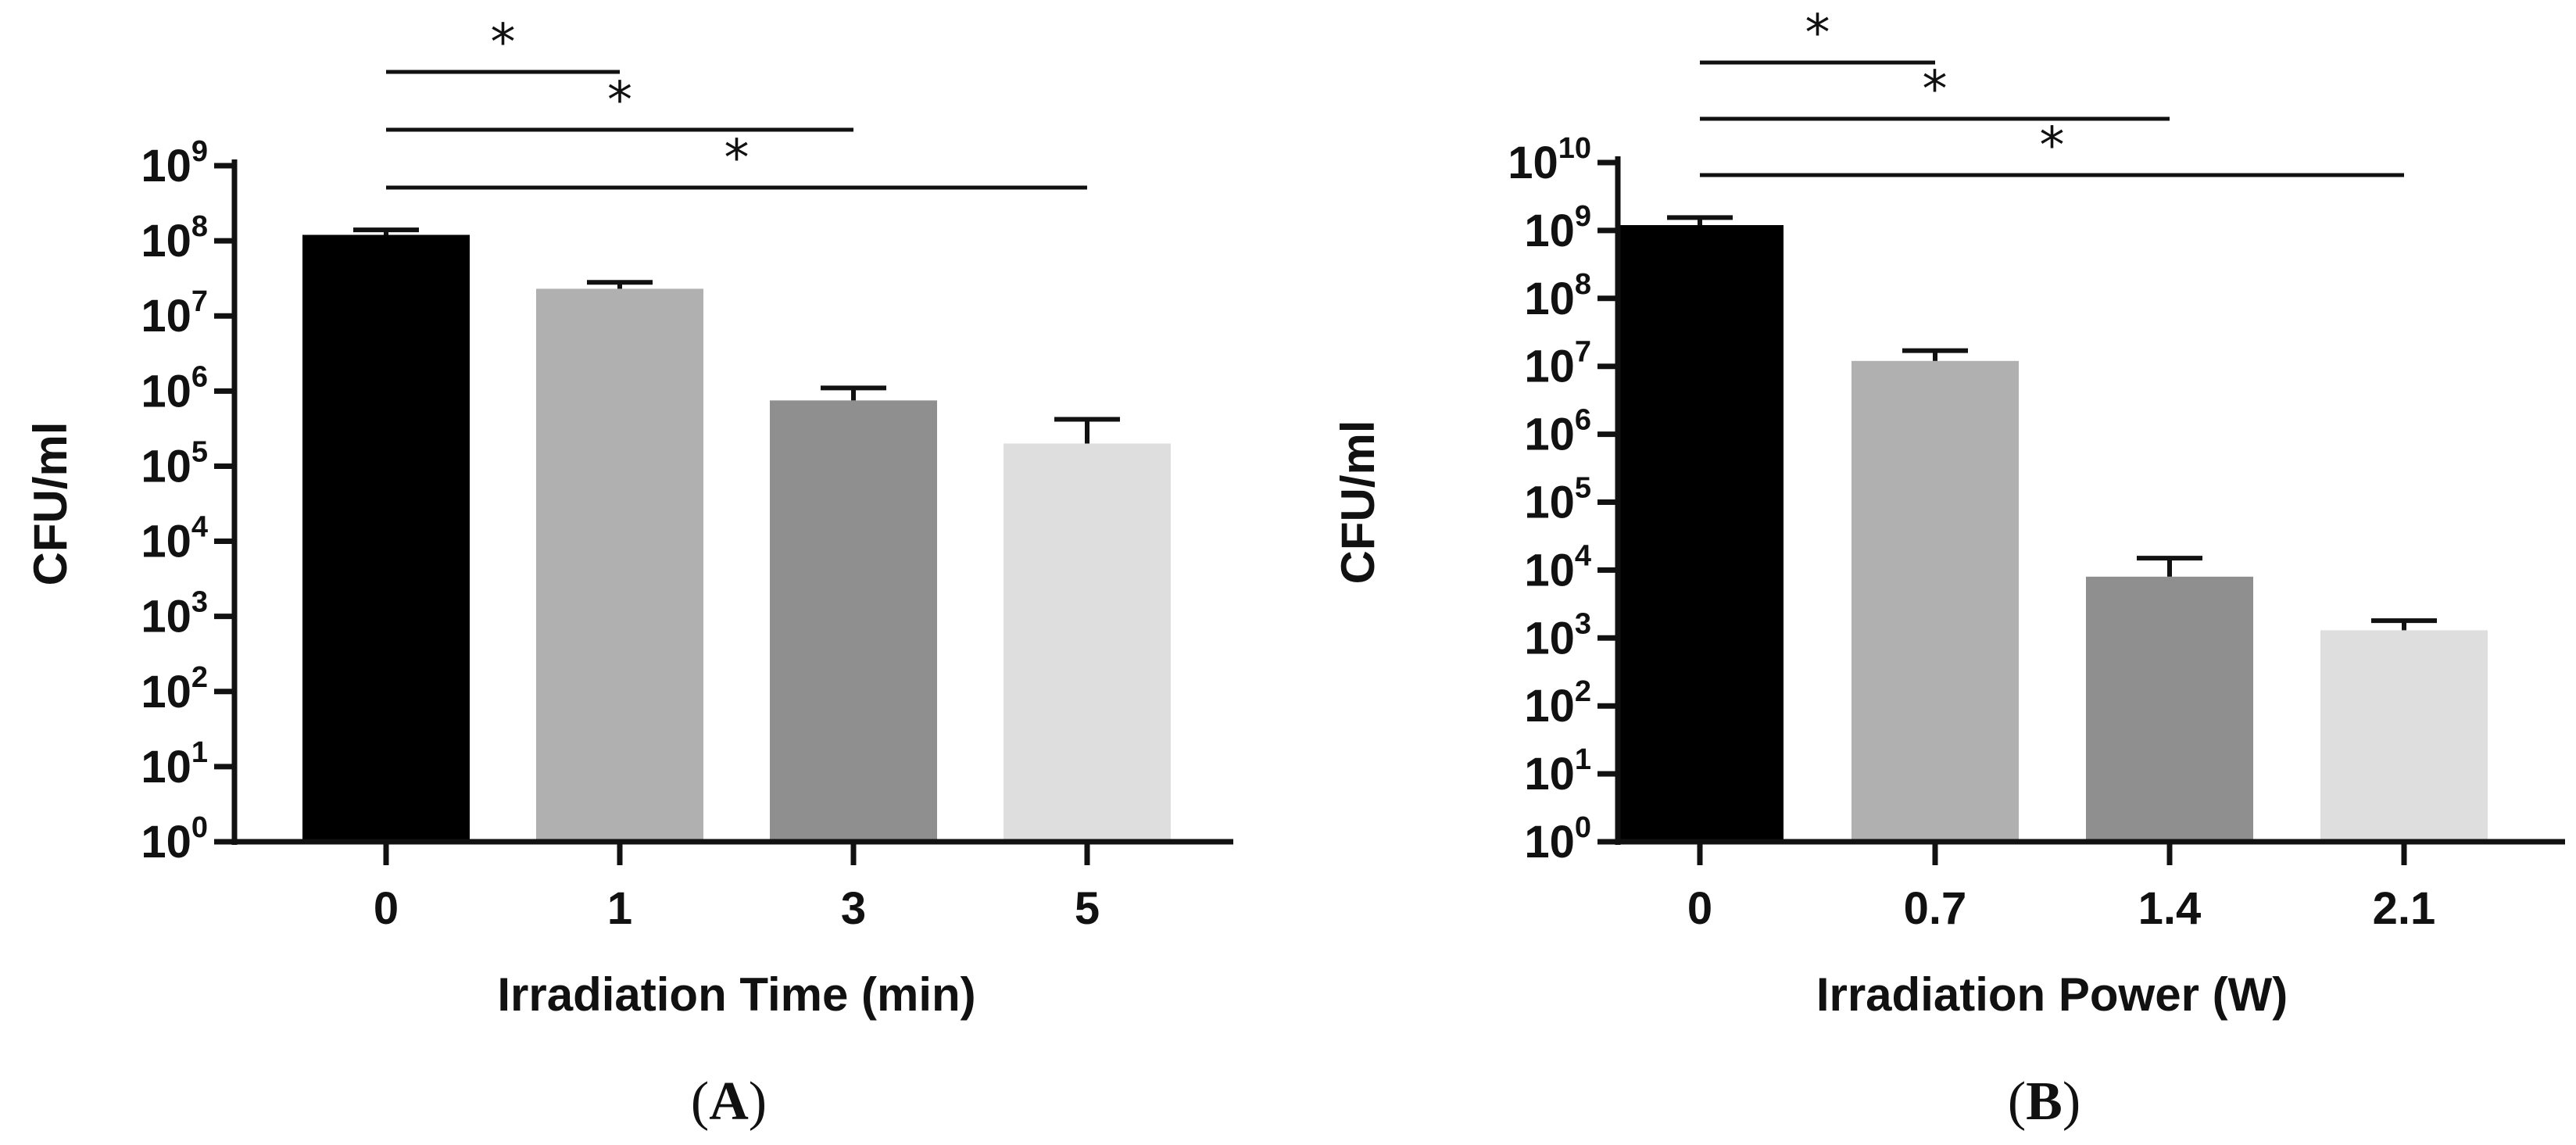 The height and width of the screenshot is (1145, 2576). I want to click on x-tick-label: 0.7, so click(1935, 908).